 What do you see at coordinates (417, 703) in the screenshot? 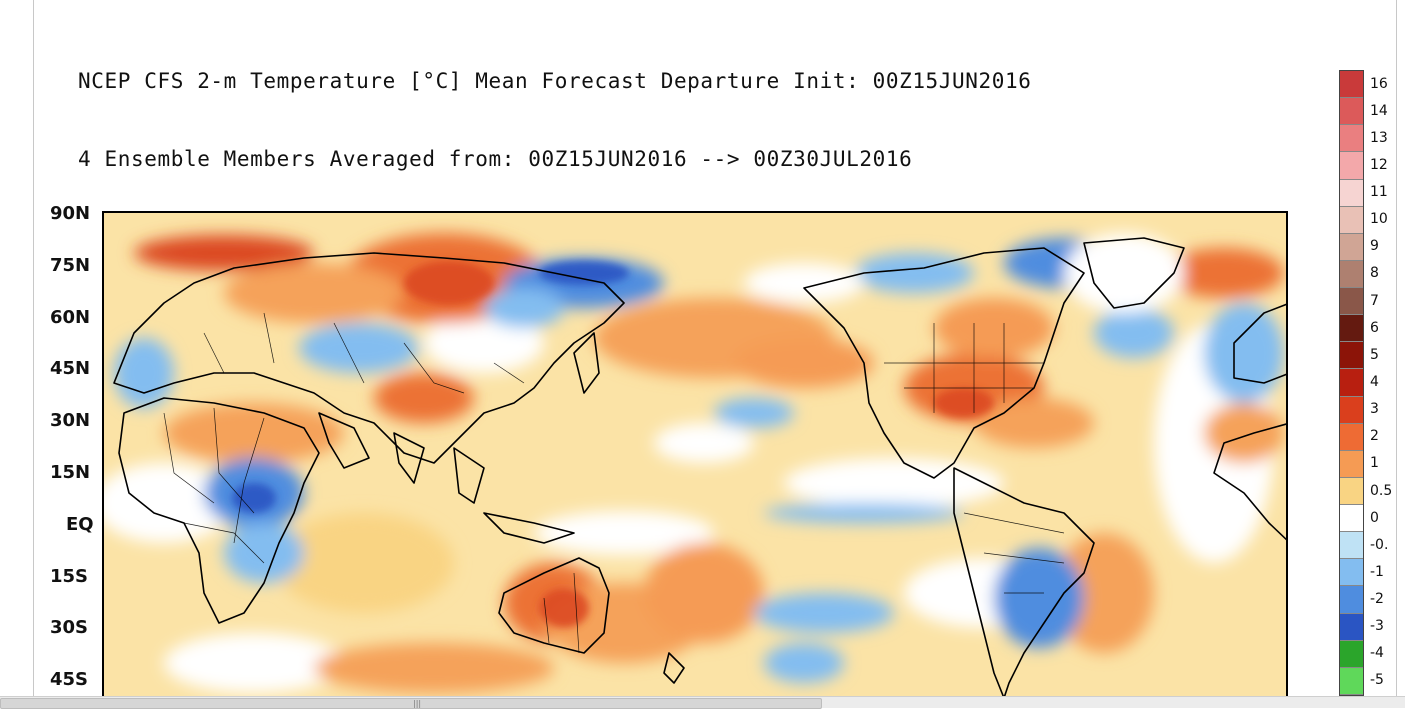
I see `scrollbar-grip-icon: |||` at bounding box center [417, 703].